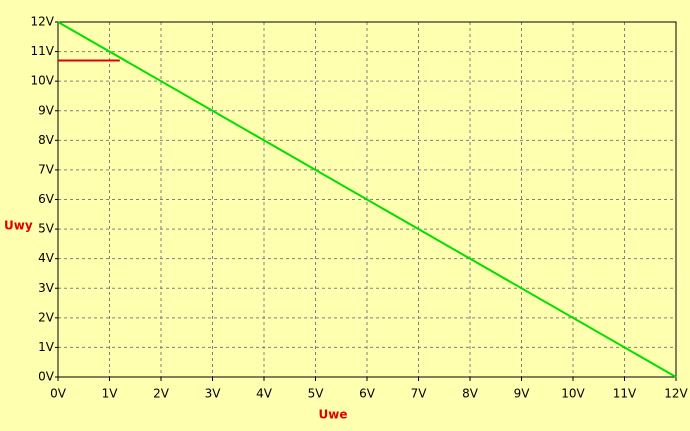 The height and width of the screenshot is (431, 690). What do you see at coordinates (46, 258) in the screenshot?
I see `y-tick-label: 4V` at bounding box center [46, 258].